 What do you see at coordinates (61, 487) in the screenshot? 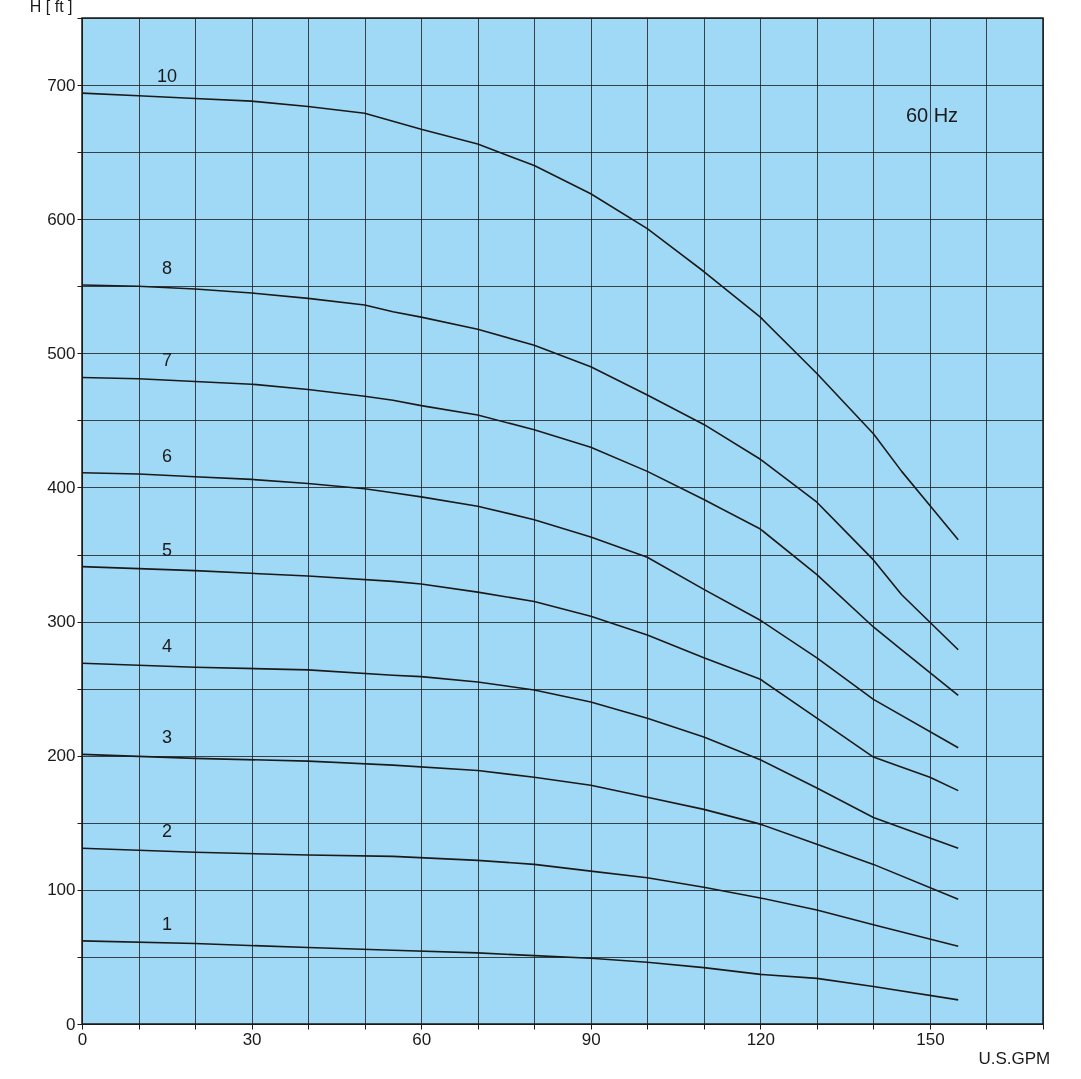
I see `y-tick-label: 400` at bounding box center [61, 487].